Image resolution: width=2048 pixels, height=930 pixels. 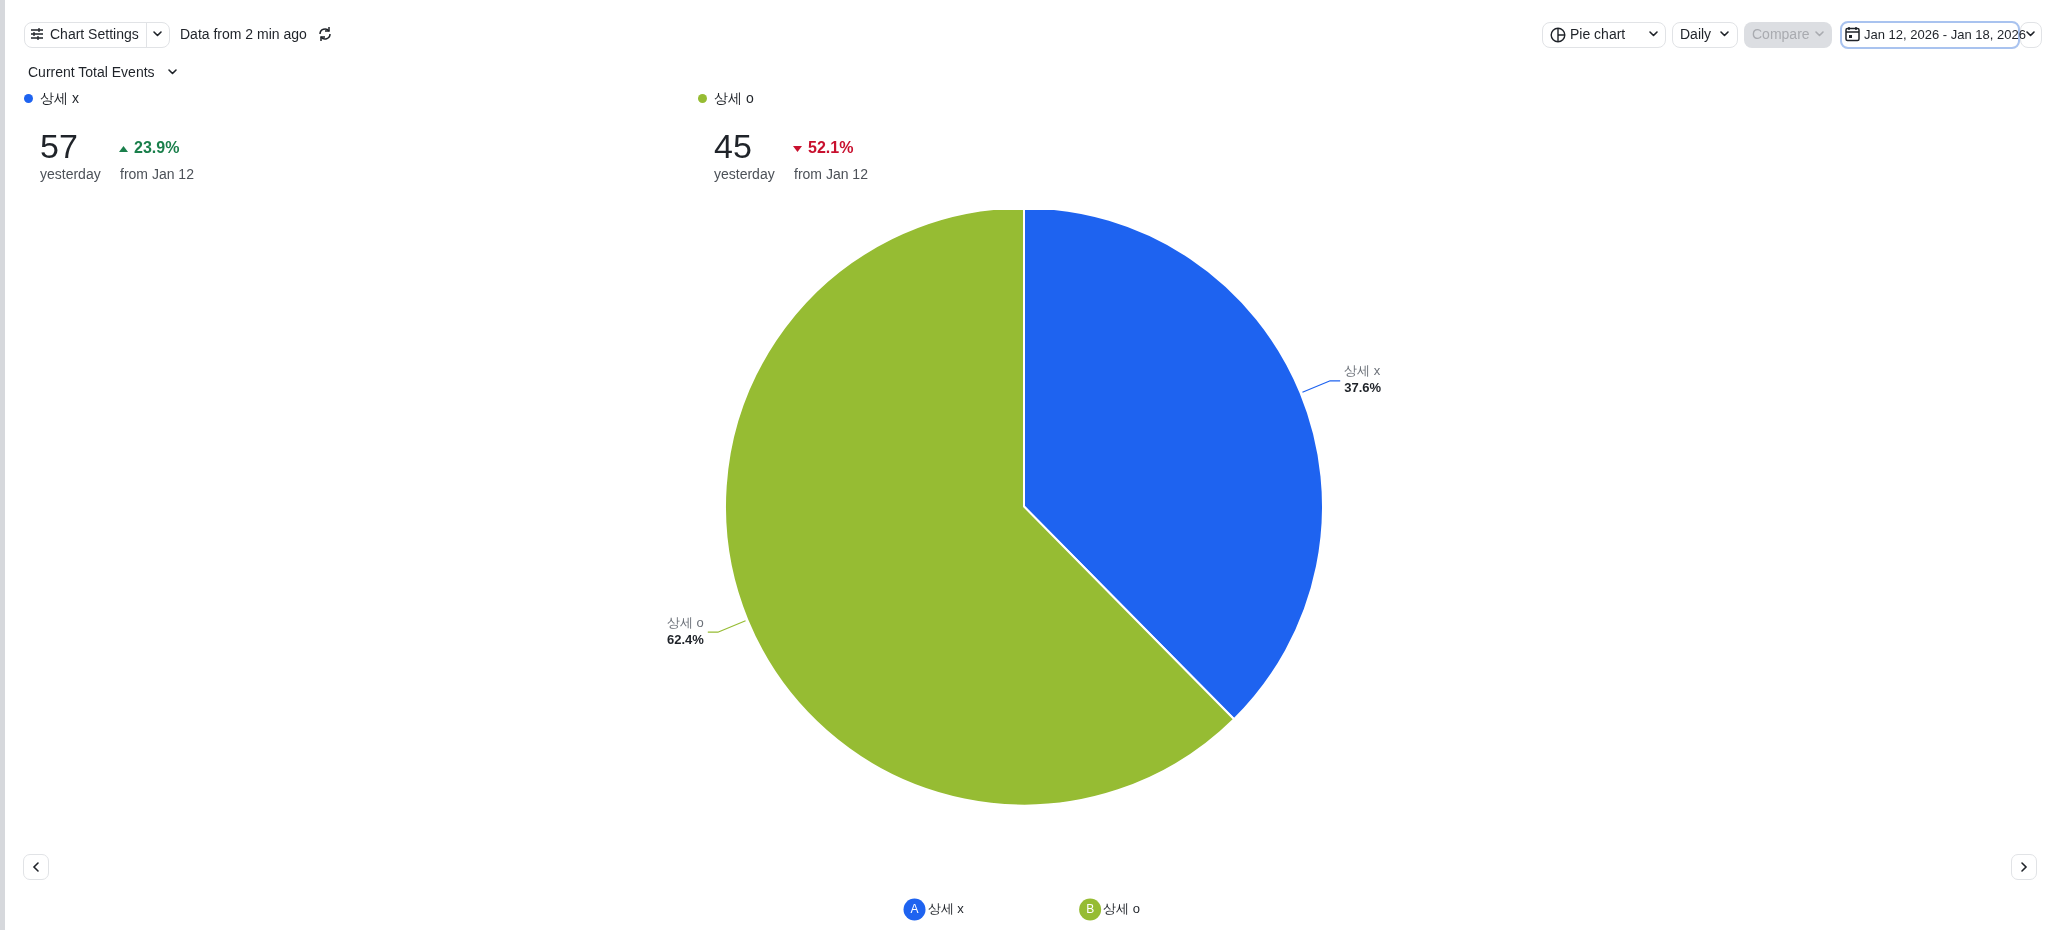 What do you see at coordinates (59, 98) in the screenshot?
I see `category-label: 상세 x` at bounding box center [59, 98].